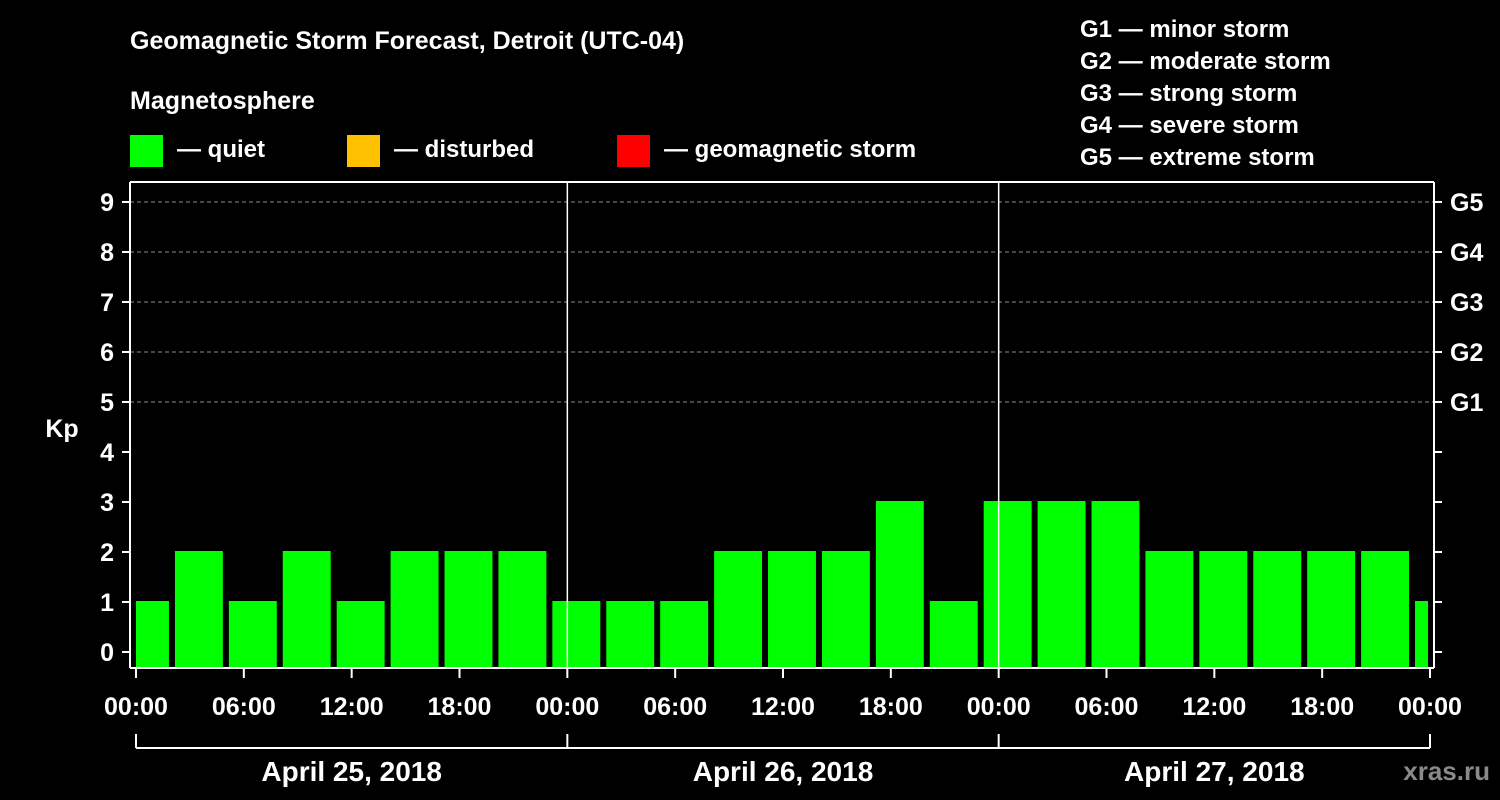  What do you see at coordinates (244, 707) in the screenshot?
I see `x-tick-label-1: 06:00` at bounding box center [244, 707].